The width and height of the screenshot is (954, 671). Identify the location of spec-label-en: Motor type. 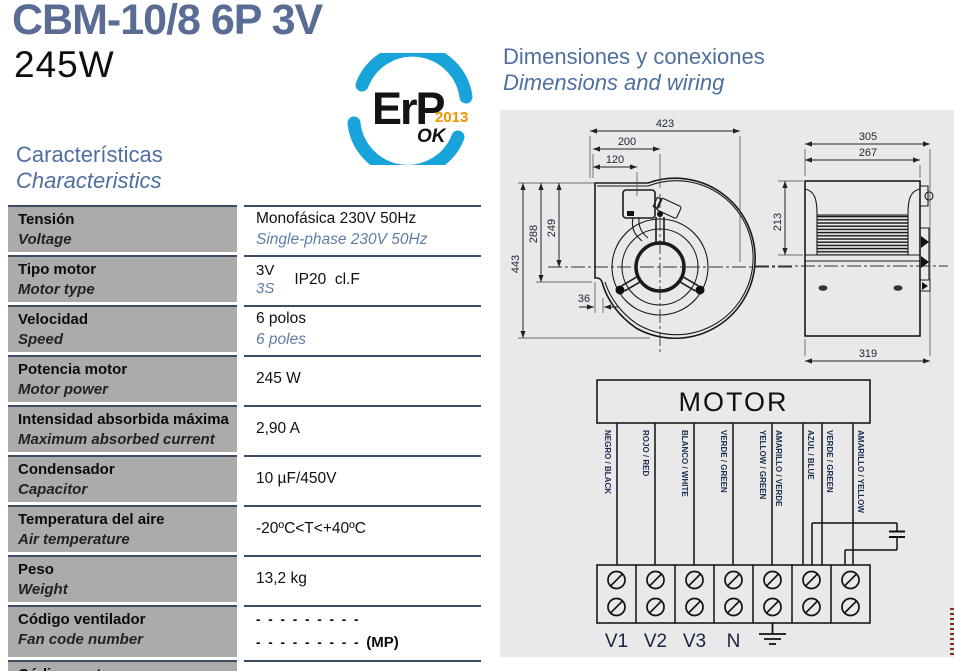
(56, 289).